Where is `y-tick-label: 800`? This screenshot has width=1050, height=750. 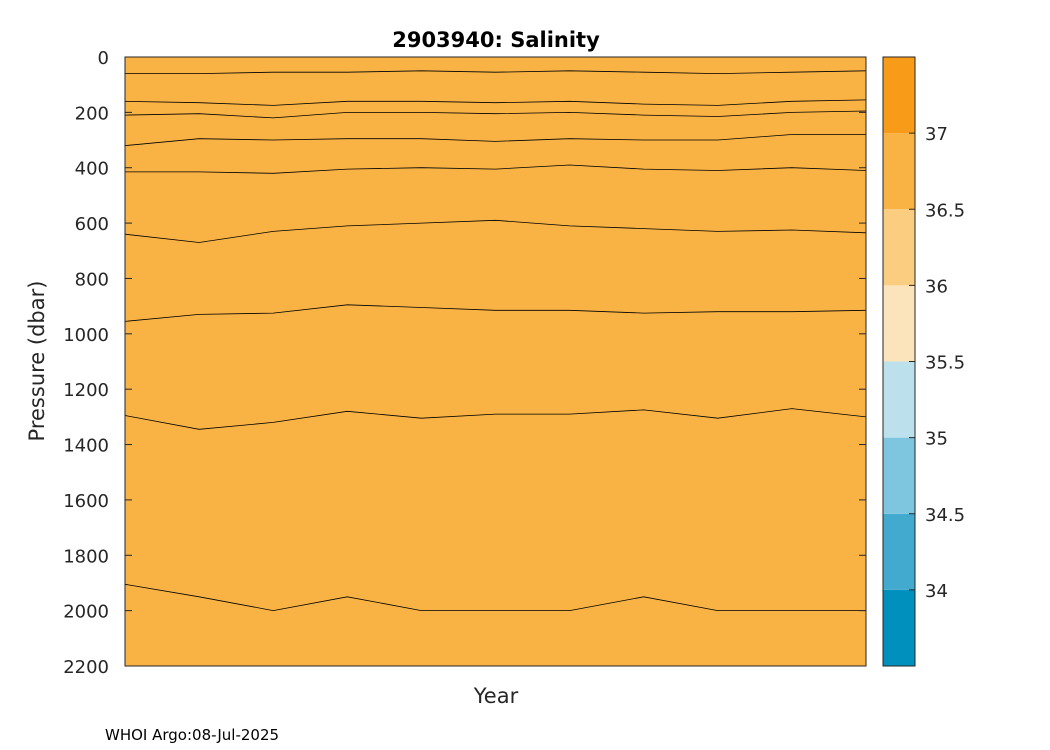
y-tick-label: 800 is located at coordinates (92, 279).